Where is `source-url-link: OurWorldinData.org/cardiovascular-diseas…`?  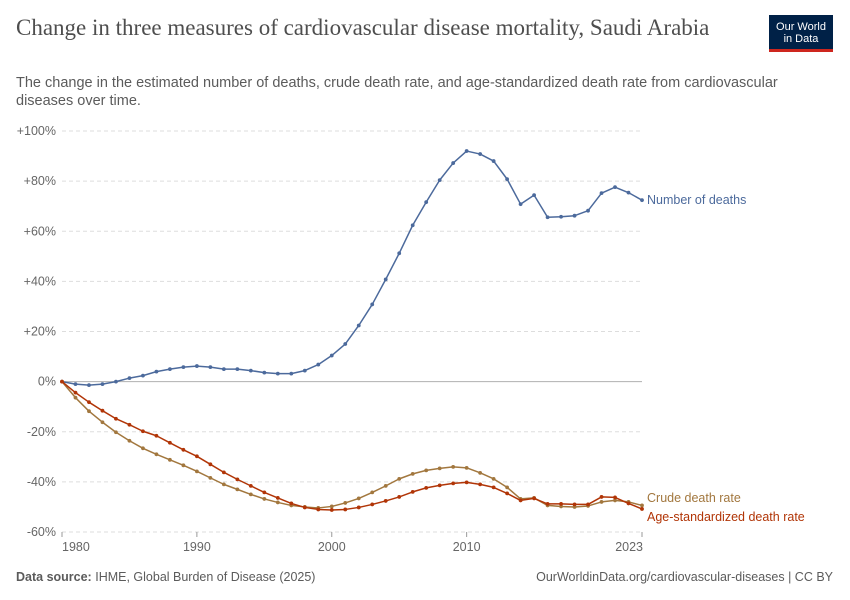
source-url-link: OurWorldinData.org/cardiovascular-diseas… is located at coordinates (684, 577).